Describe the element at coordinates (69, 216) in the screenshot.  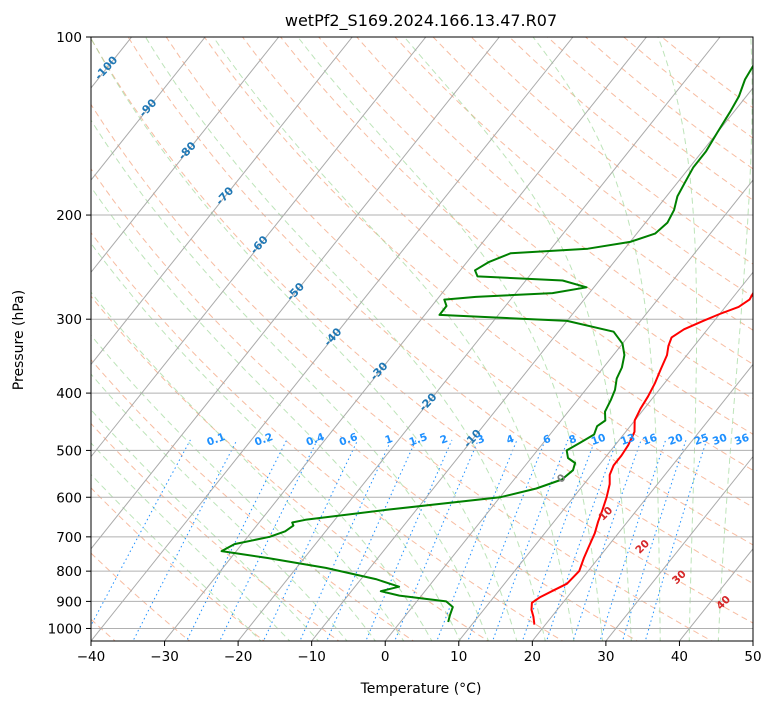
I see `y-tick-label: 200` at that location.